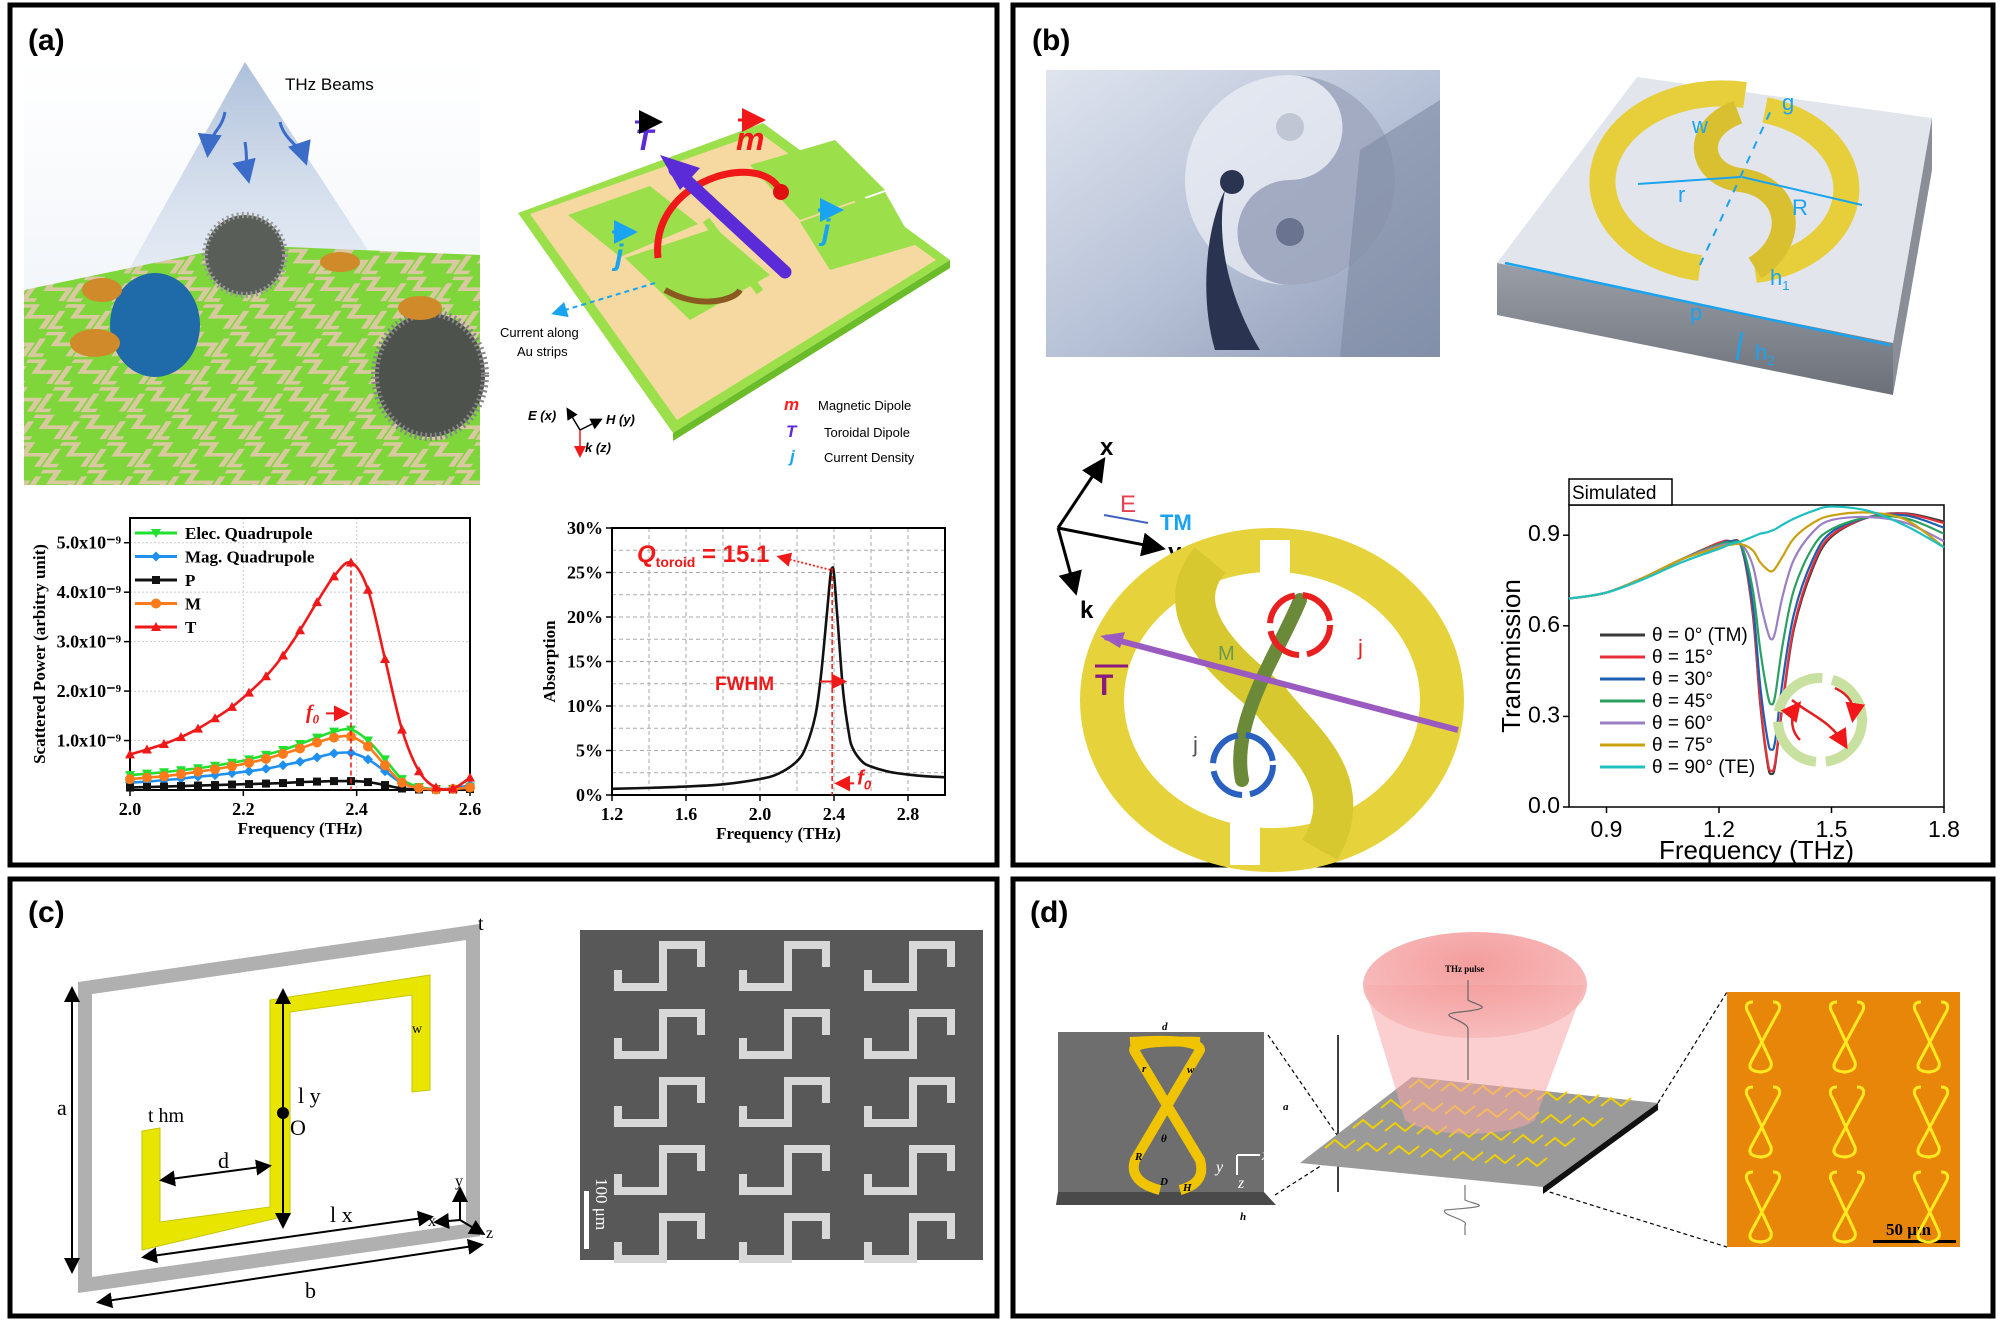 The image size is (2000, 1321). I want to click on y-tick-label: 5.0x10⁻⁹, so click(89, 543).